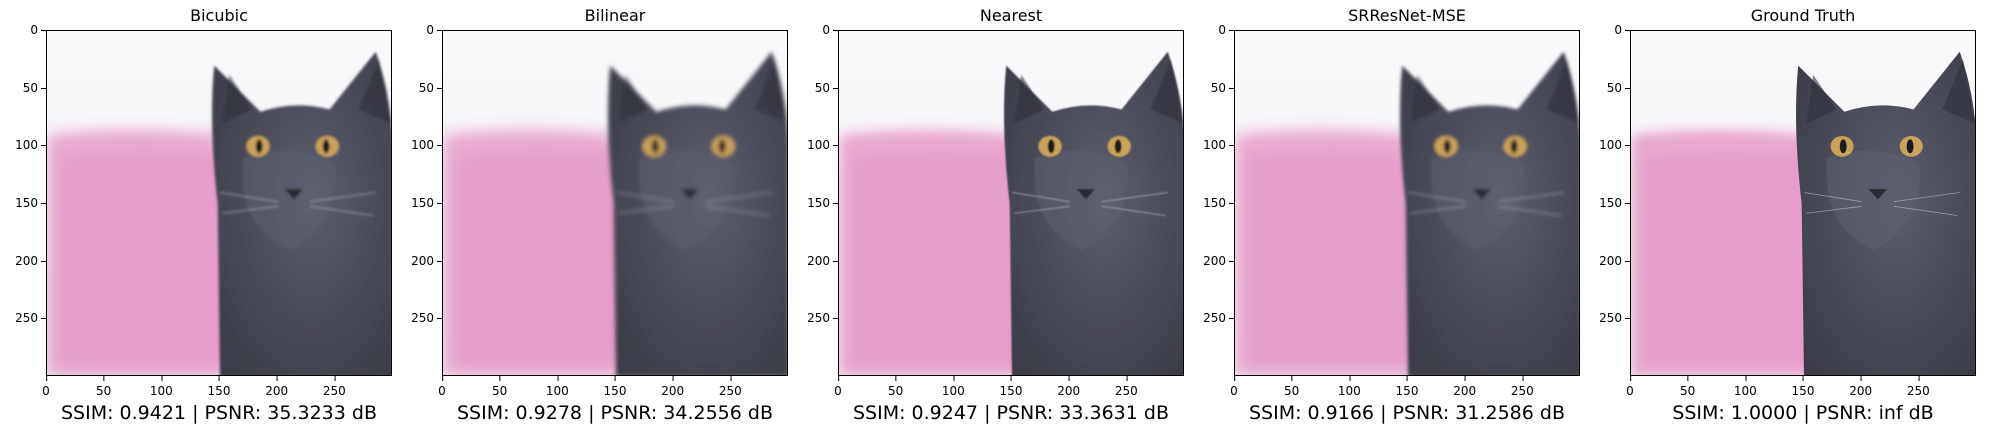 The width and height of the screenshot is (1990, 434). I want to click on panel-title: Bilinear, so click(615, 15).